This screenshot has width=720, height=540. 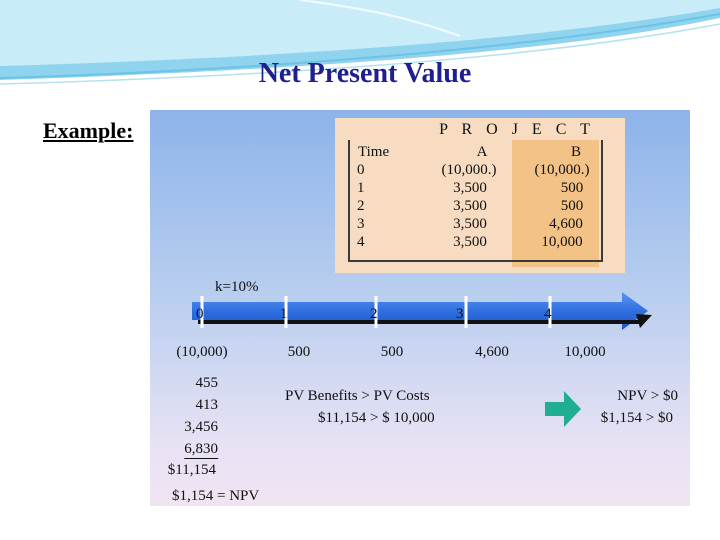 What do you see at coordinates (469, 170) in the screenshot?
I see `a-cell: (10,000.)` at bounding box center [469, 170].